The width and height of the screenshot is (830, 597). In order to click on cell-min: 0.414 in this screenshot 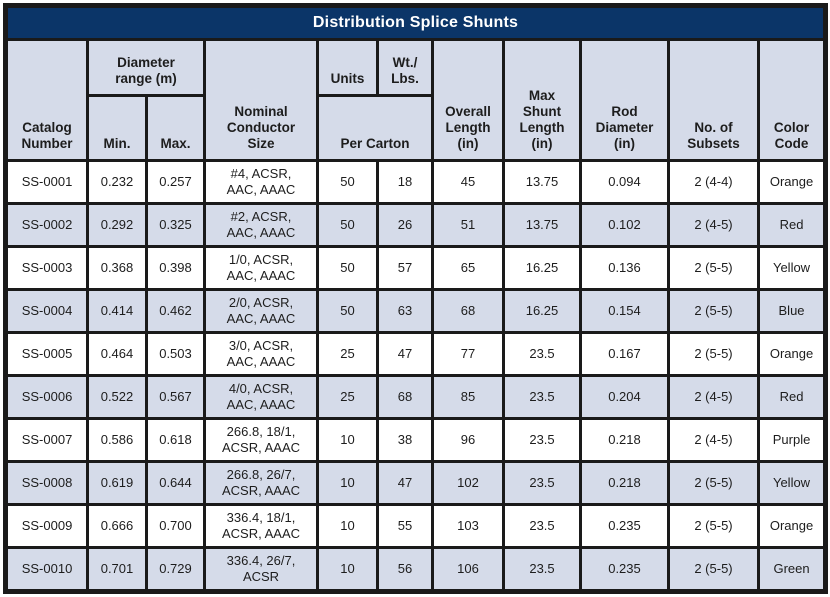, I will do `click(117, 310)`.